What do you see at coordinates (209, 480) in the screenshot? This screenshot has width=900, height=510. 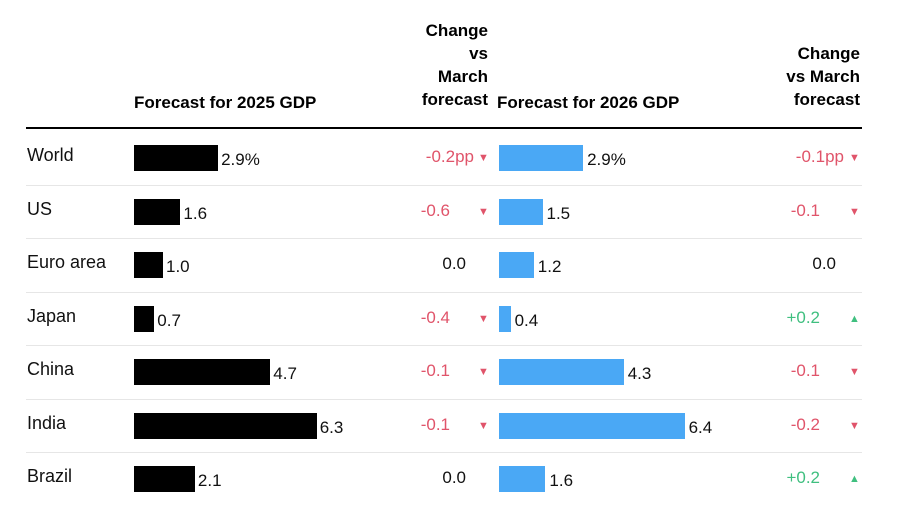 I see `value-label-2025: 2.1` at bounding box center [209, 480].